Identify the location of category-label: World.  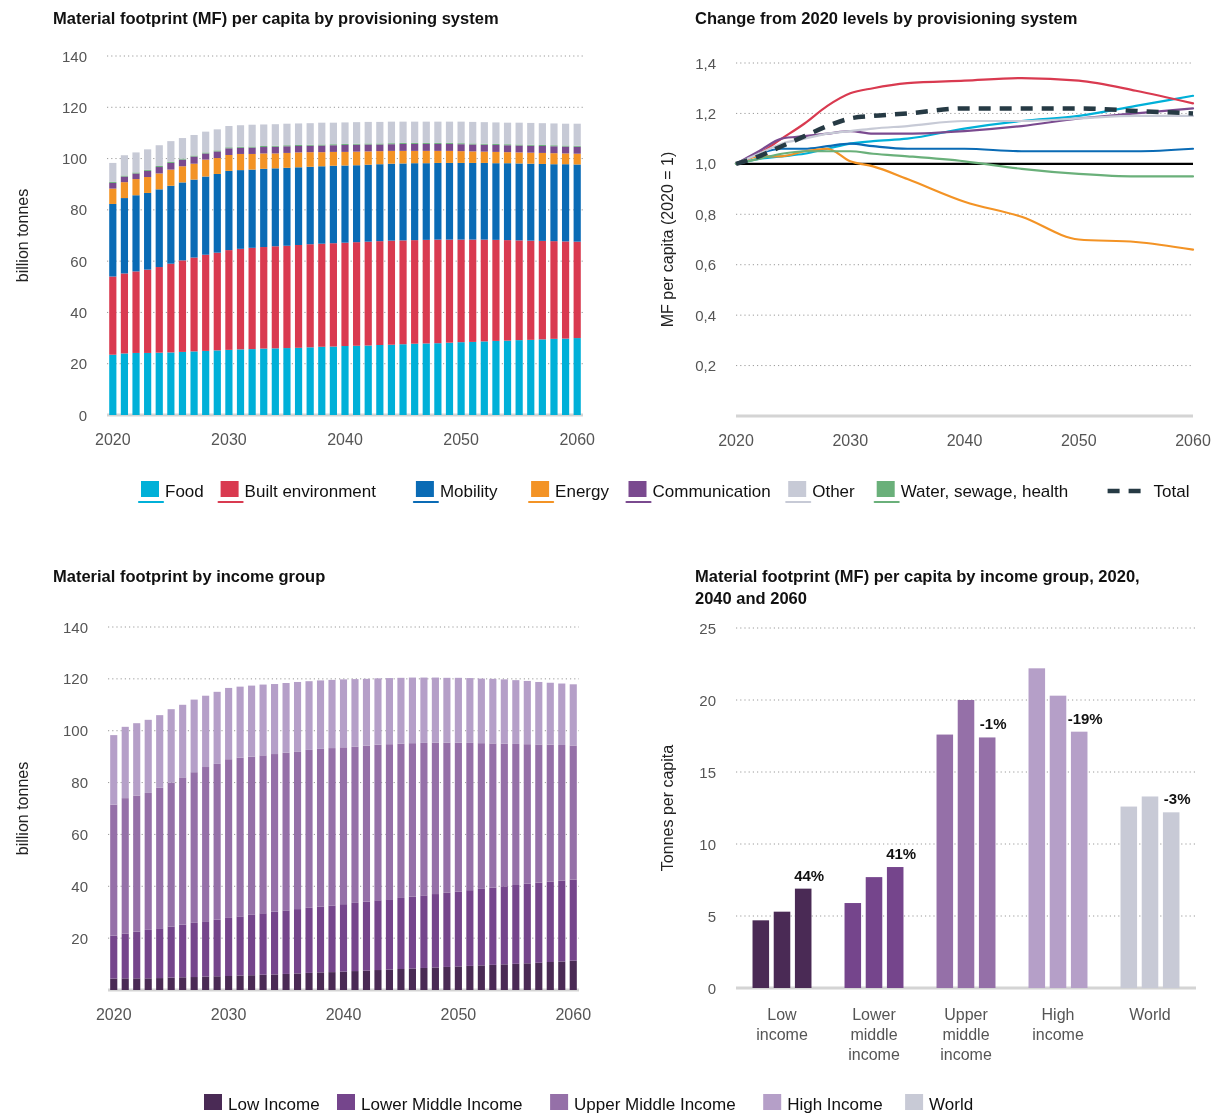
(951, 1104).